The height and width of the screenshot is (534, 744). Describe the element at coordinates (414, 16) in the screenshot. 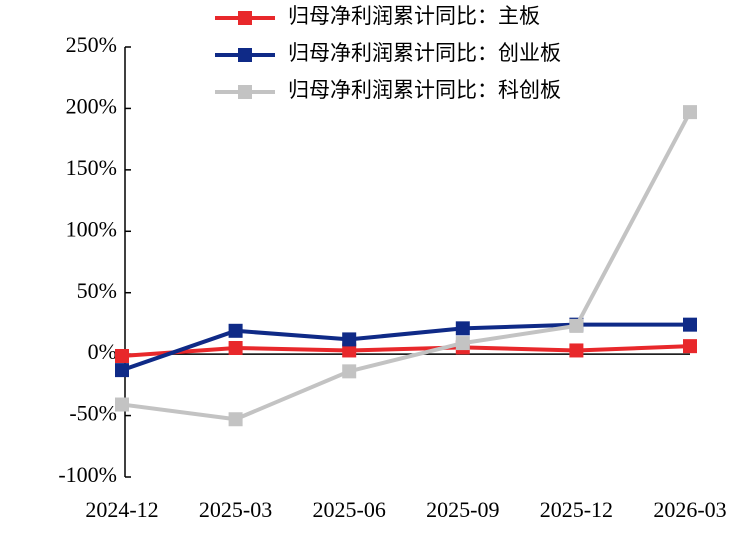

I see `legend-label: 归母净利润累计同比：主板` at that location.